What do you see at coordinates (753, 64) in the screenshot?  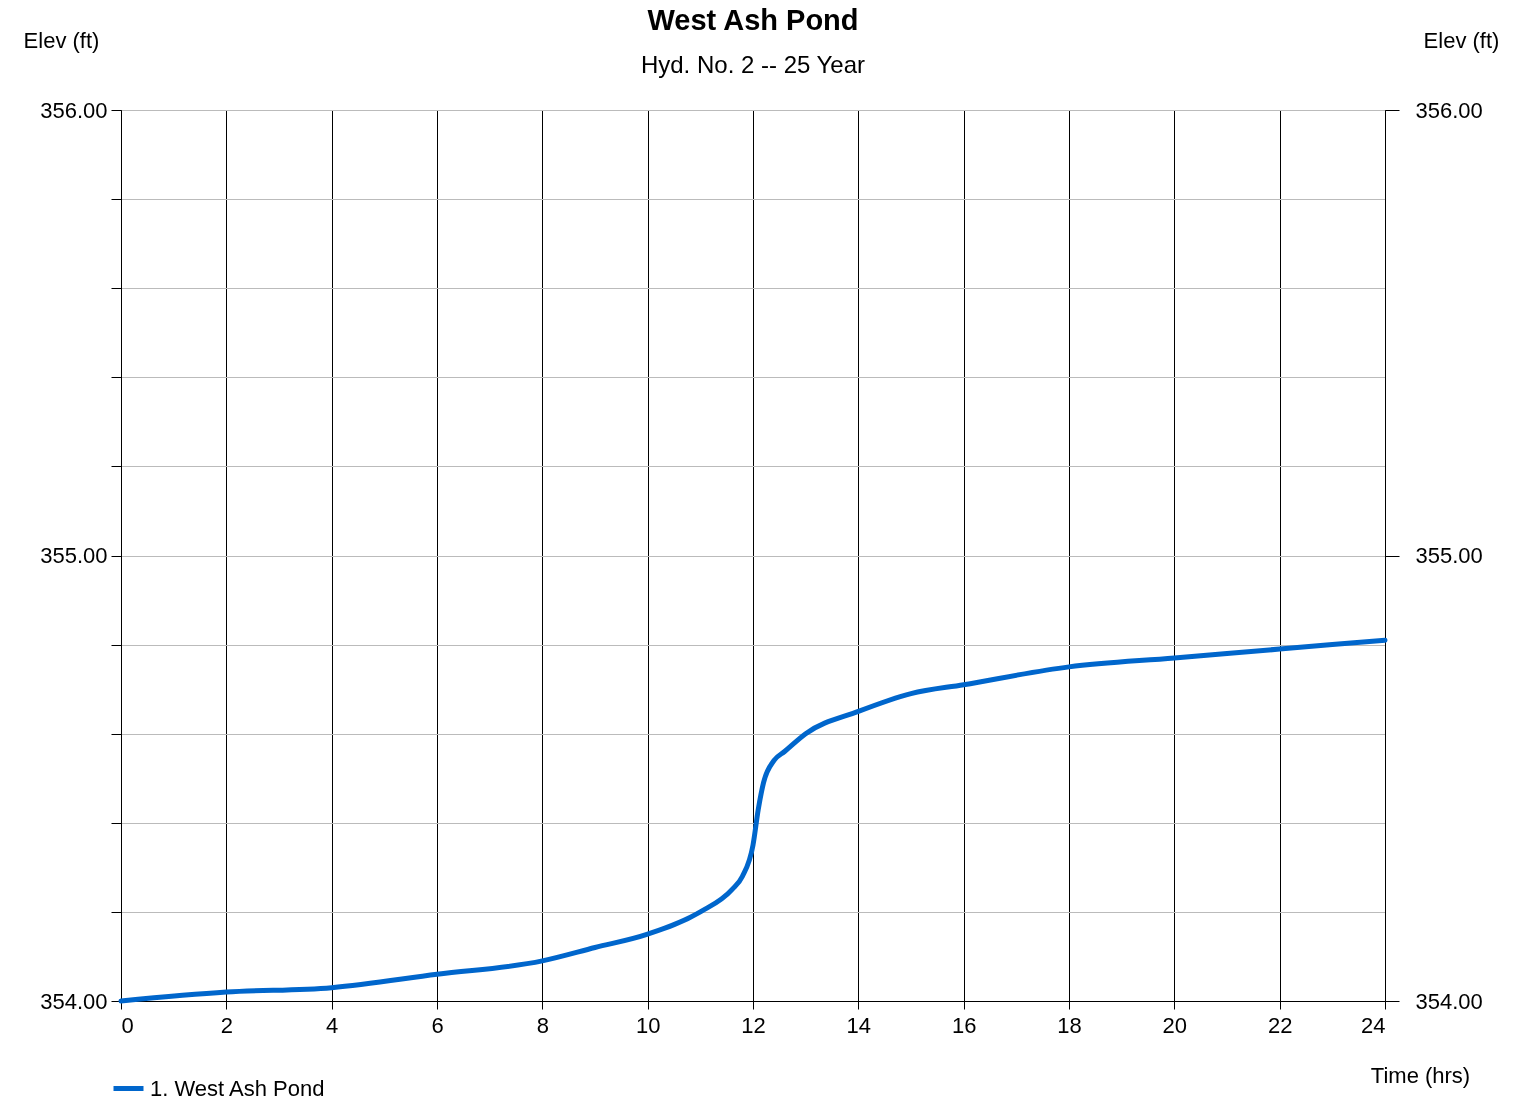 I see `chart-subtitle: Hyd. No. 2 -- 25 Year` at bounding box center [753, 64].